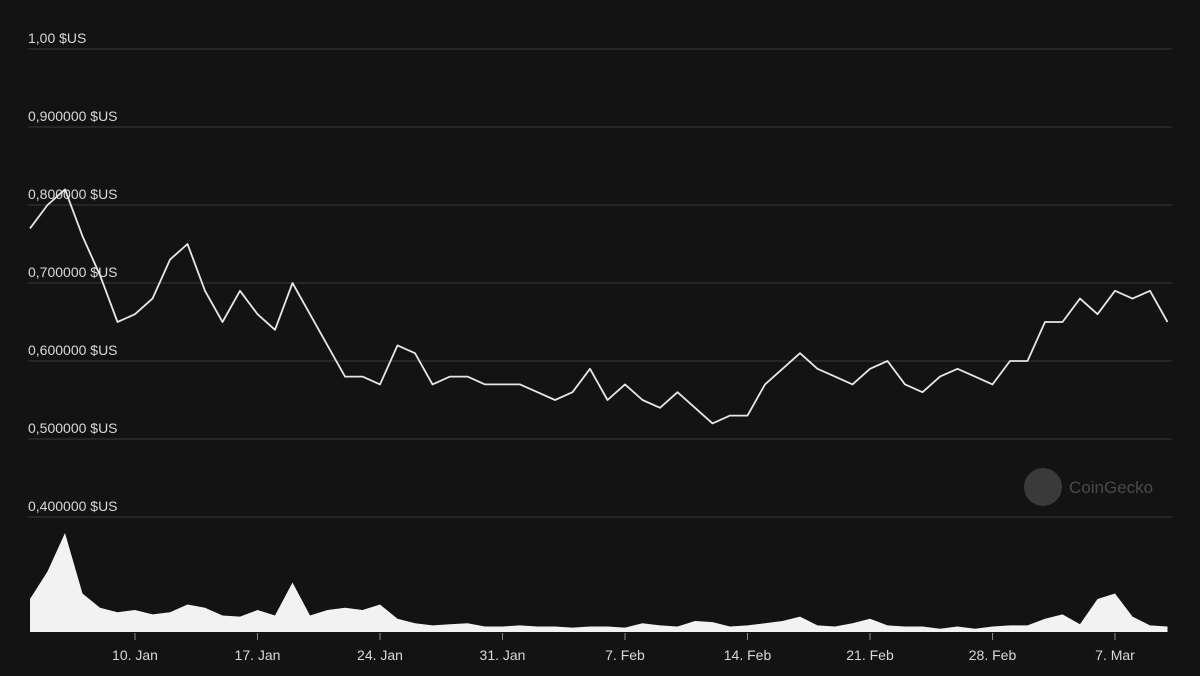  Describe the element at coordinates (135, 655) in the screenshot. I see `x-tick-label: 10. Jan` at that location.